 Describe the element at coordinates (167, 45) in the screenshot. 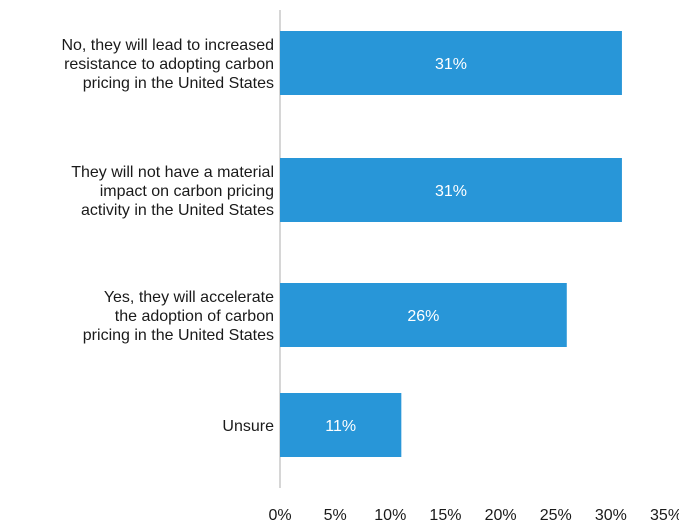

I see `category-label-line: No, they will lead to increased` at that location.